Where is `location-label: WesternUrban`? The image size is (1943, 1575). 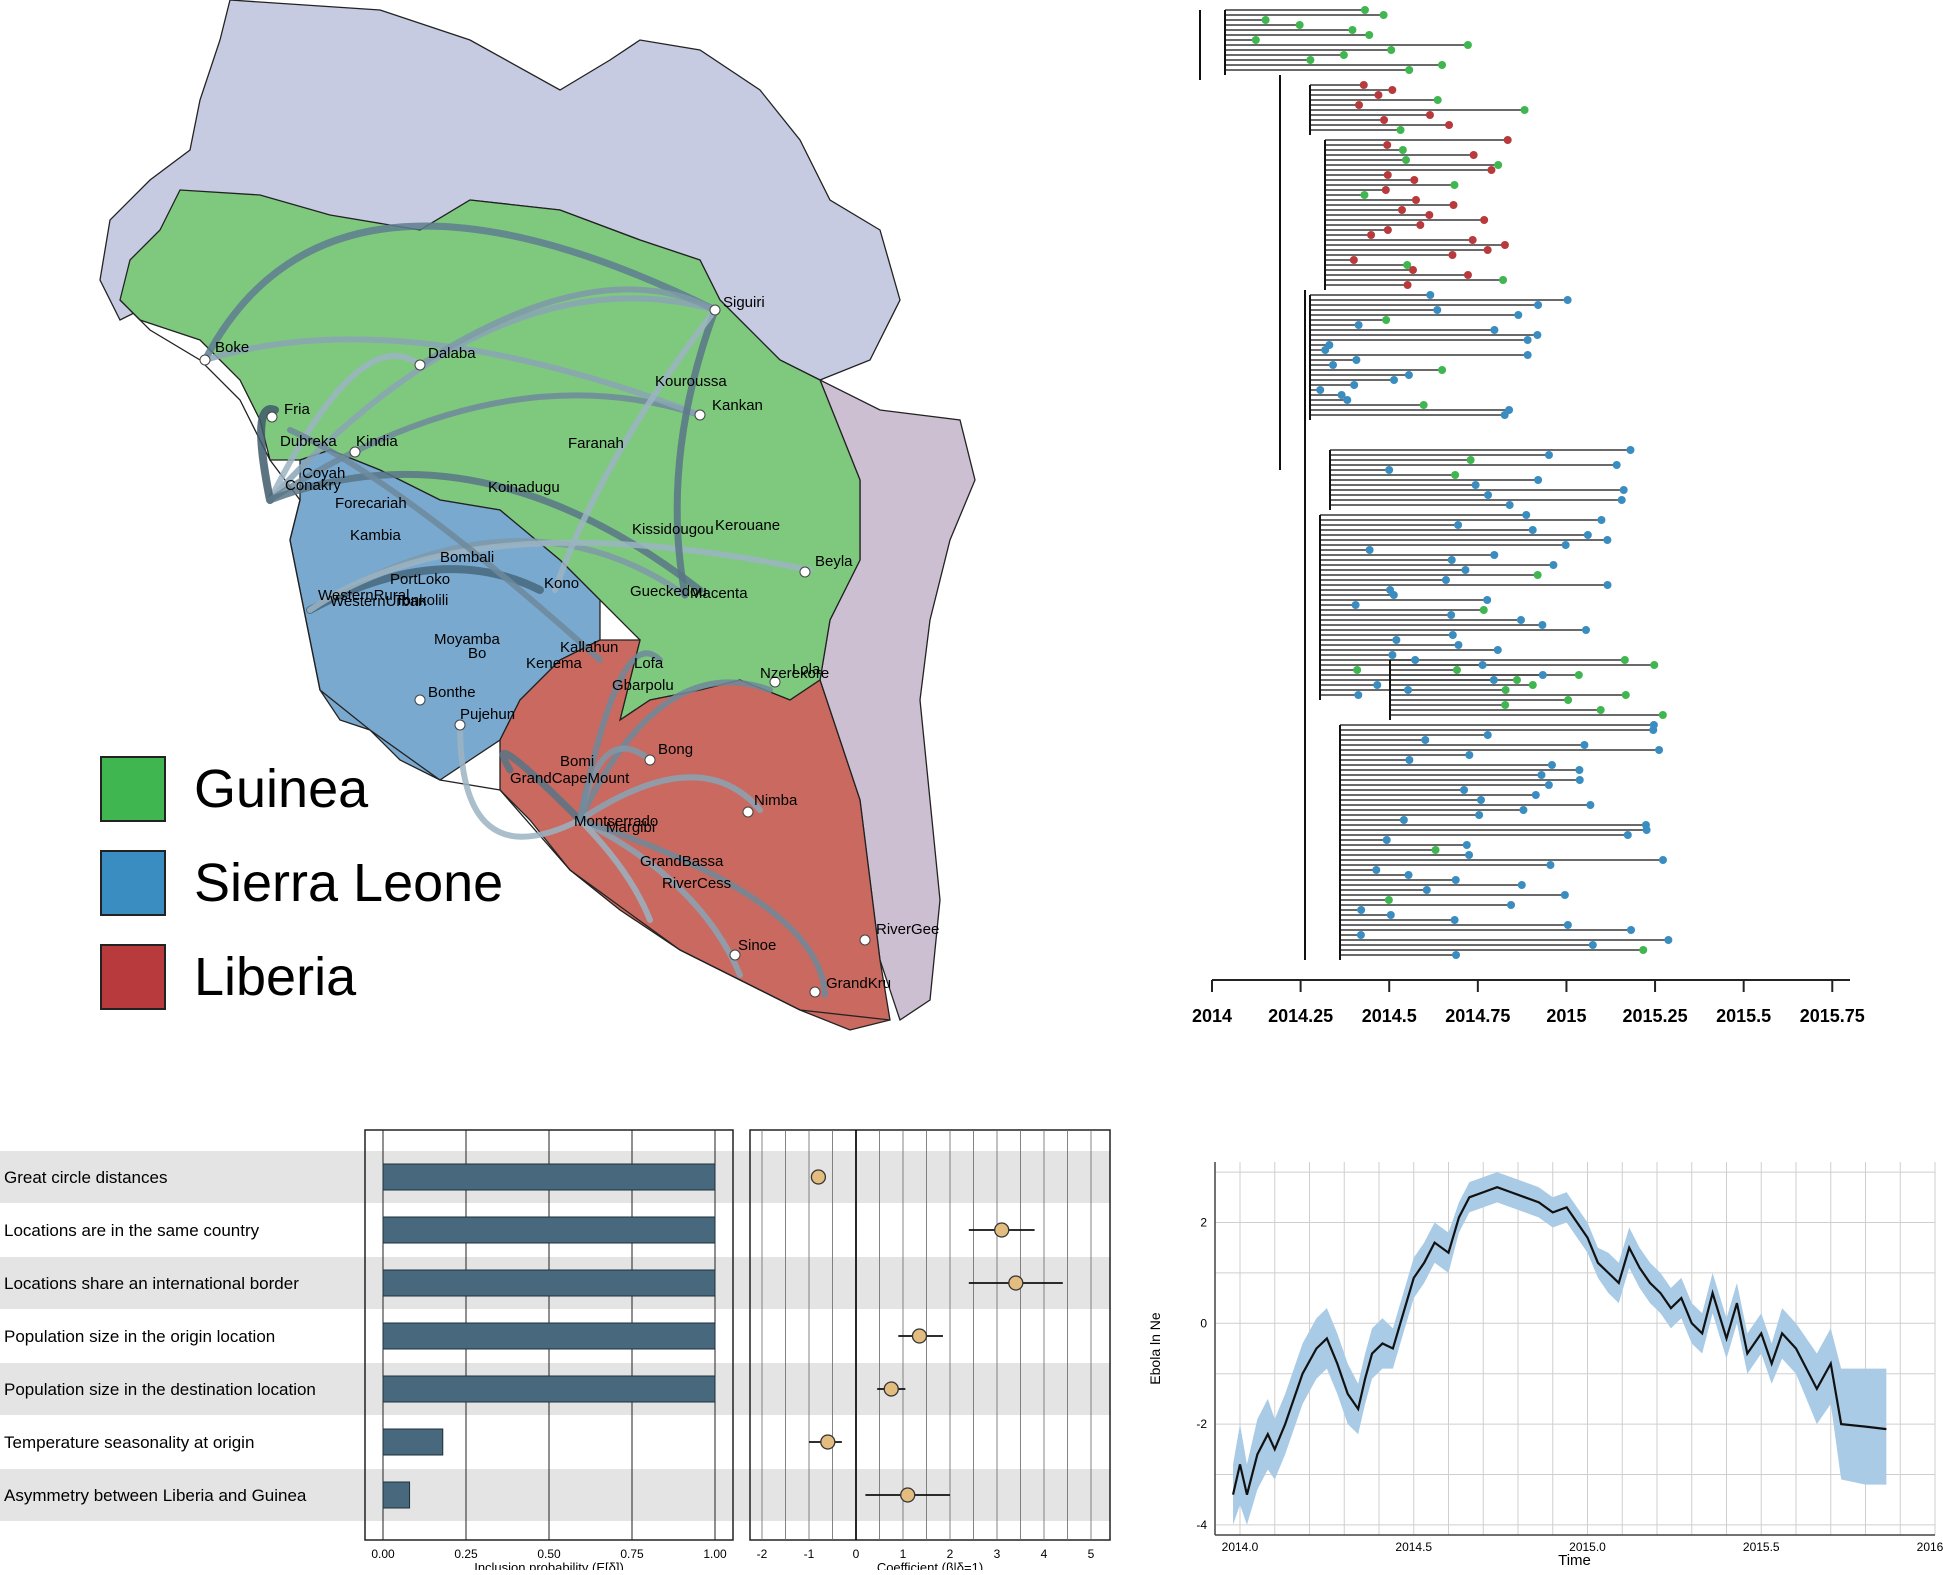
location-label: WesternUrban is located at coordinates (378, 601).